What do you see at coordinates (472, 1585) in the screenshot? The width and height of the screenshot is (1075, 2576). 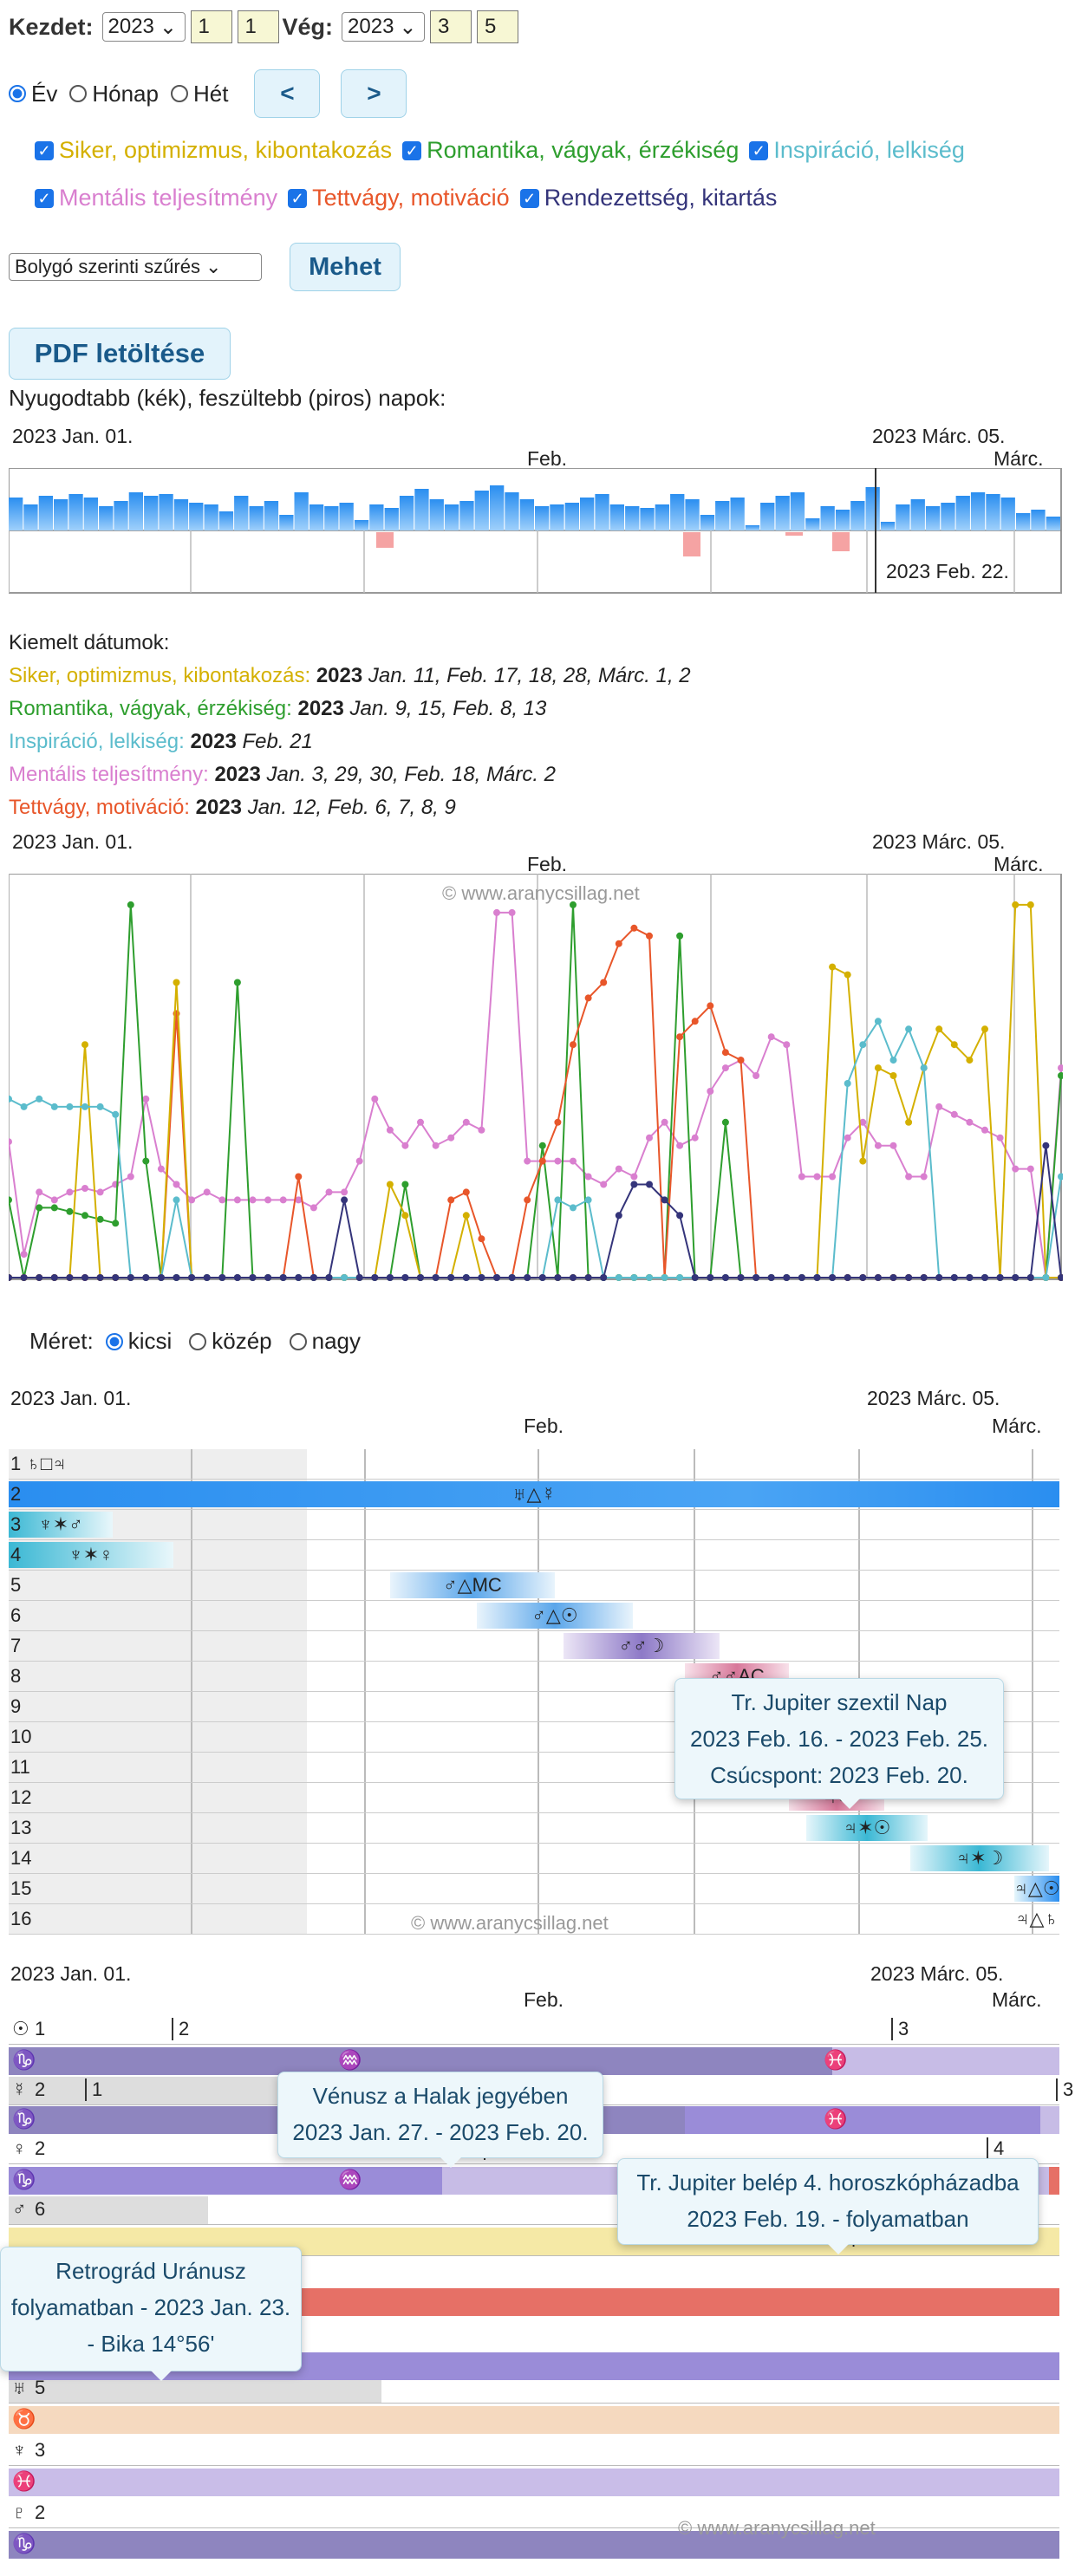 I see `aspect-bar: ♂△MC` at bounding box center [472, 1585].